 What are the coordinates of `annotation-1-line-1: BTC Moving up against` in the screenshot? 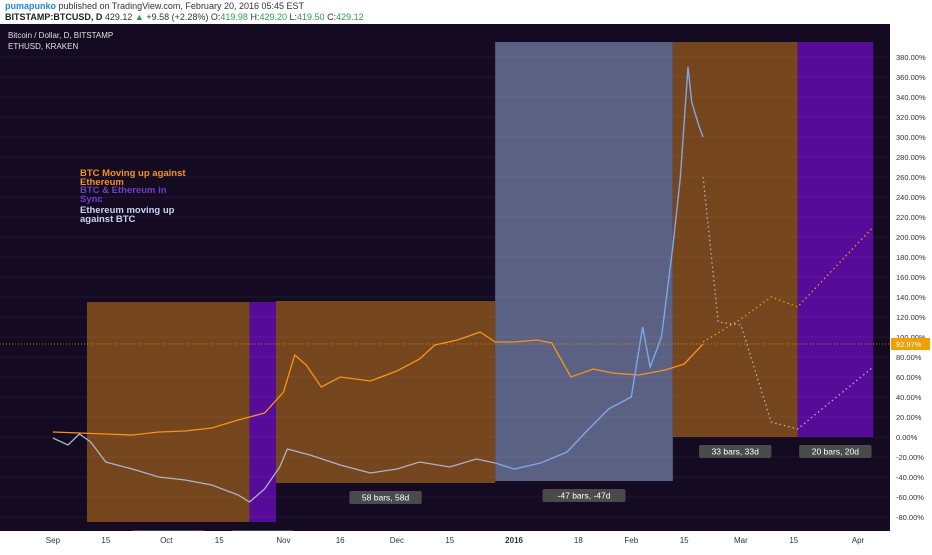 It's located at (133, 173).